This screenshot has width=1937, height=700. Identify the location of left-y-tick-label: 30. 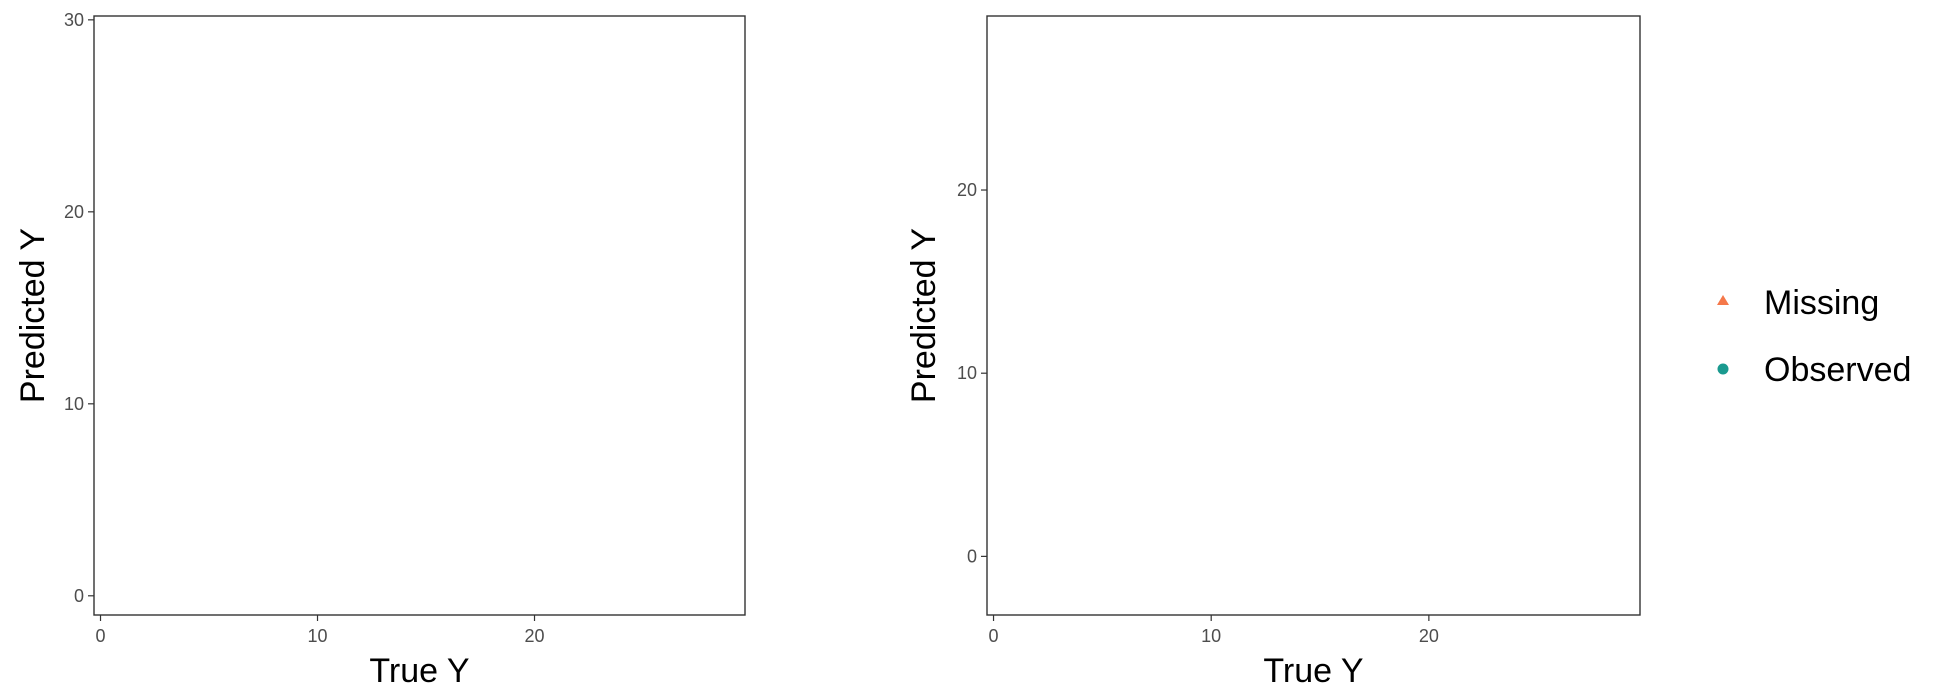
(74, 20).